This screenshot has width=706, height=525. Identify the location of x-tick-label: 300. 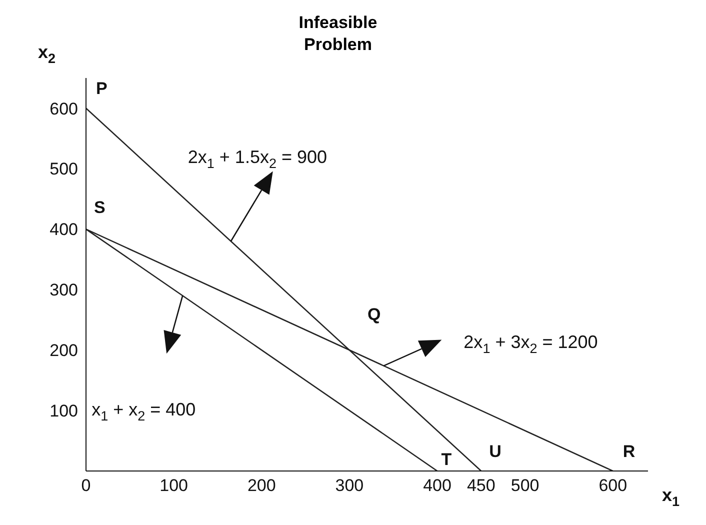
(349, 486).